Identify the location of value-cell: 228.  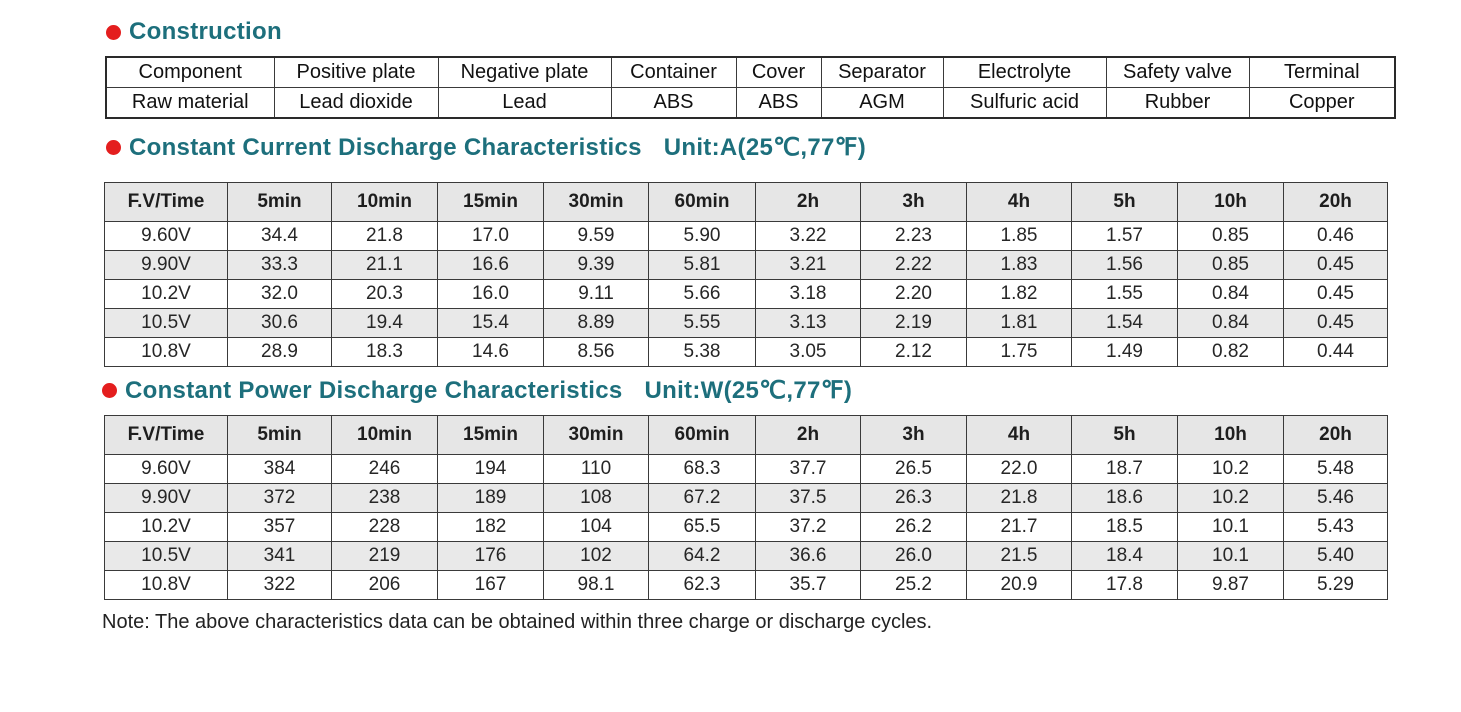
(384, 527).